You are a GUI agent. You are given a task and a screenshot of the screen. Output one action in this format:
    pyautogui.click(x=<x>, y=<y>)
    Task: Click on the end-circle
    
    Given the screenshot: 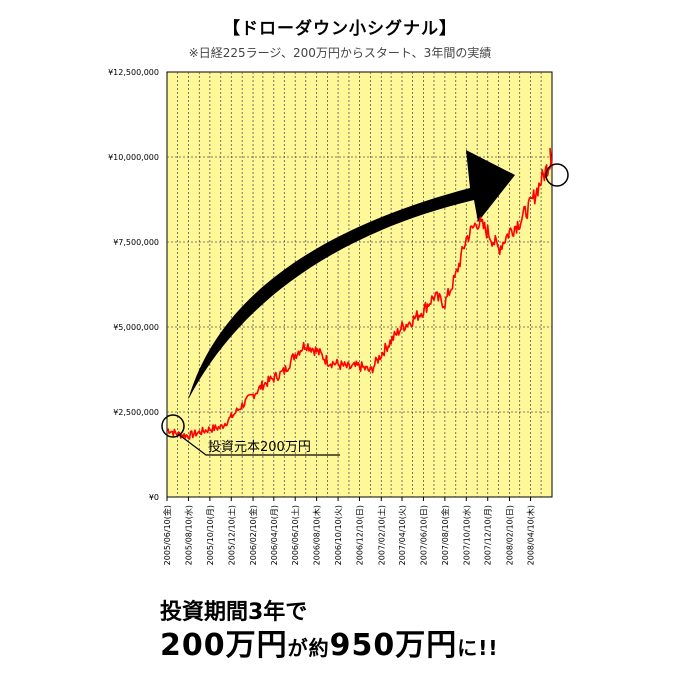 What is the action you would take?
    pyautogui.click(x=557, y=175)
    